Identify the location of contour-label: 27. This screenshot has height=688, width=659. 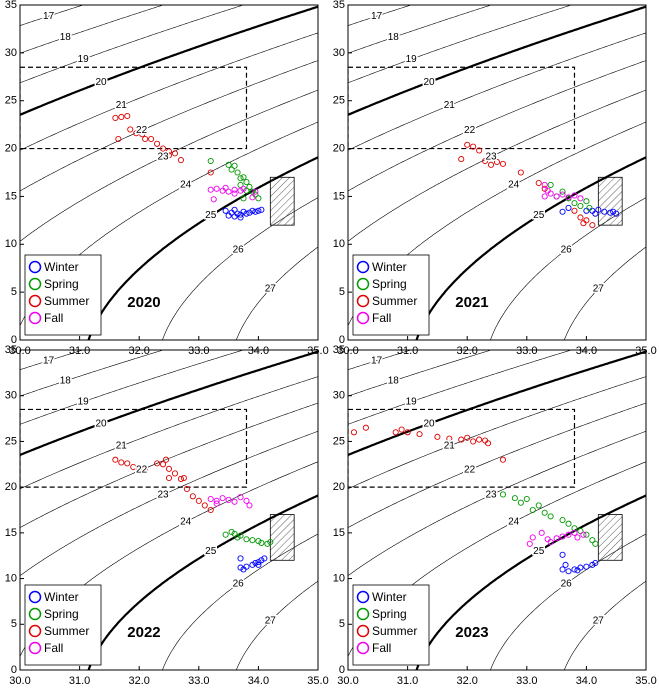
(271, 288).